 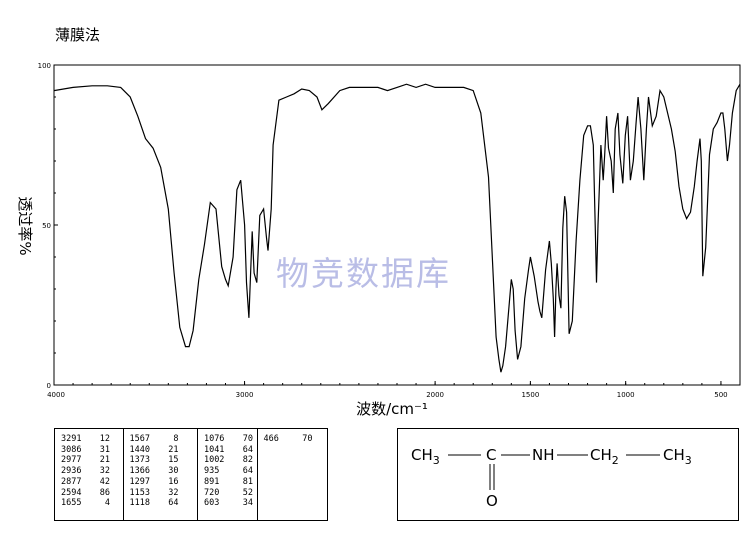 I want to click on watermark: 物竞数据库, so click(x=363, y=273).